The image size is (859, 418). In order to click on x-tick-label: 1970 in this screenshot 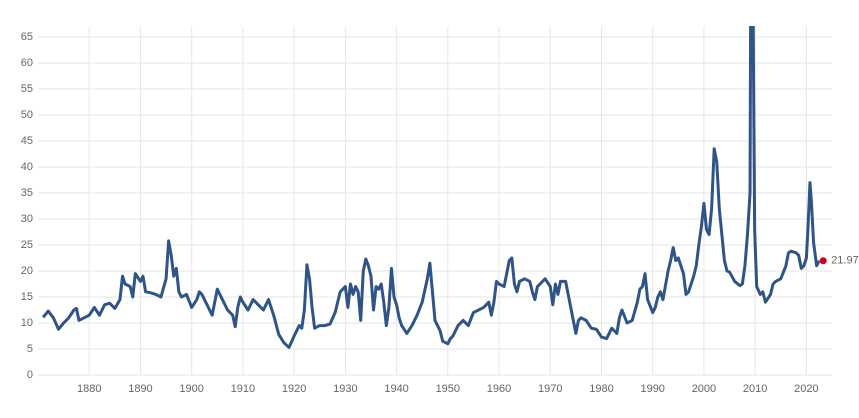, I will do `click(550, 389)`.